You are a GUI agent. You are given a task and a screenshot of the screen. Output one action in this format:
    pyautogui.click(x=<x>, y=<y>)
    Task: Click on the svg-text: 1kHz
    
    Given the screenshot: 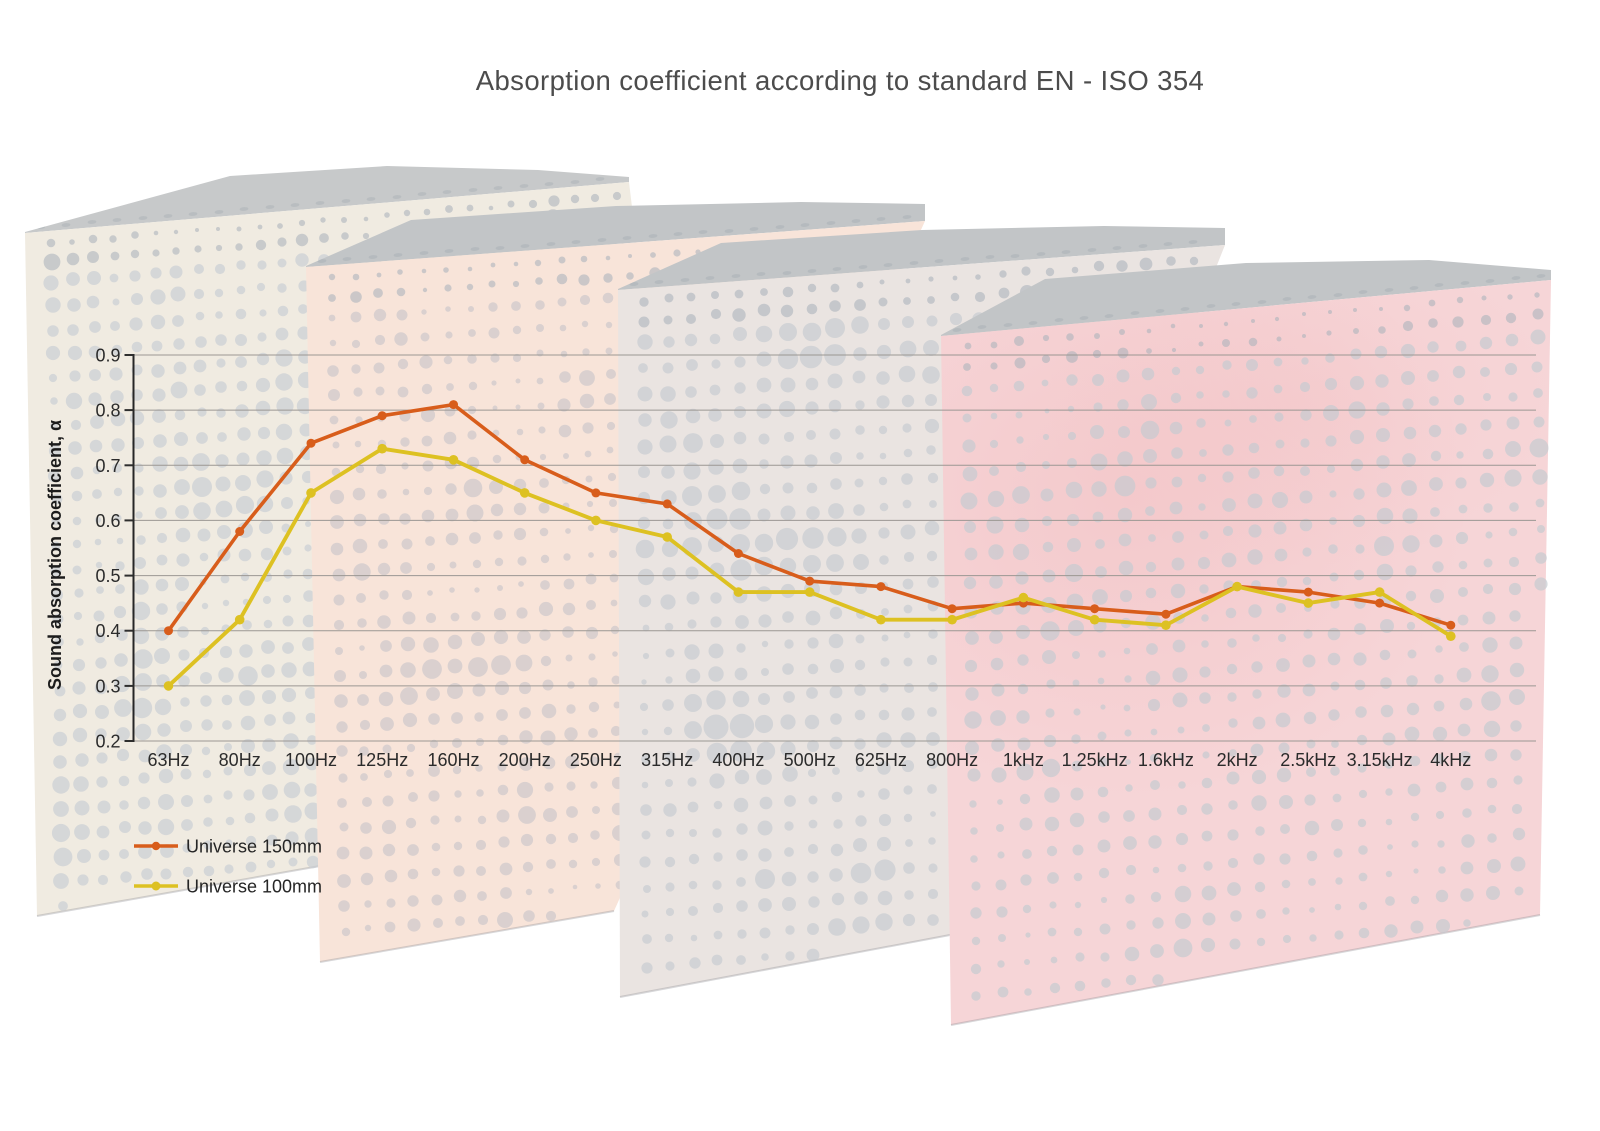 What is the action you would take?
    pyautogui.click(x=1023, y=760)
    